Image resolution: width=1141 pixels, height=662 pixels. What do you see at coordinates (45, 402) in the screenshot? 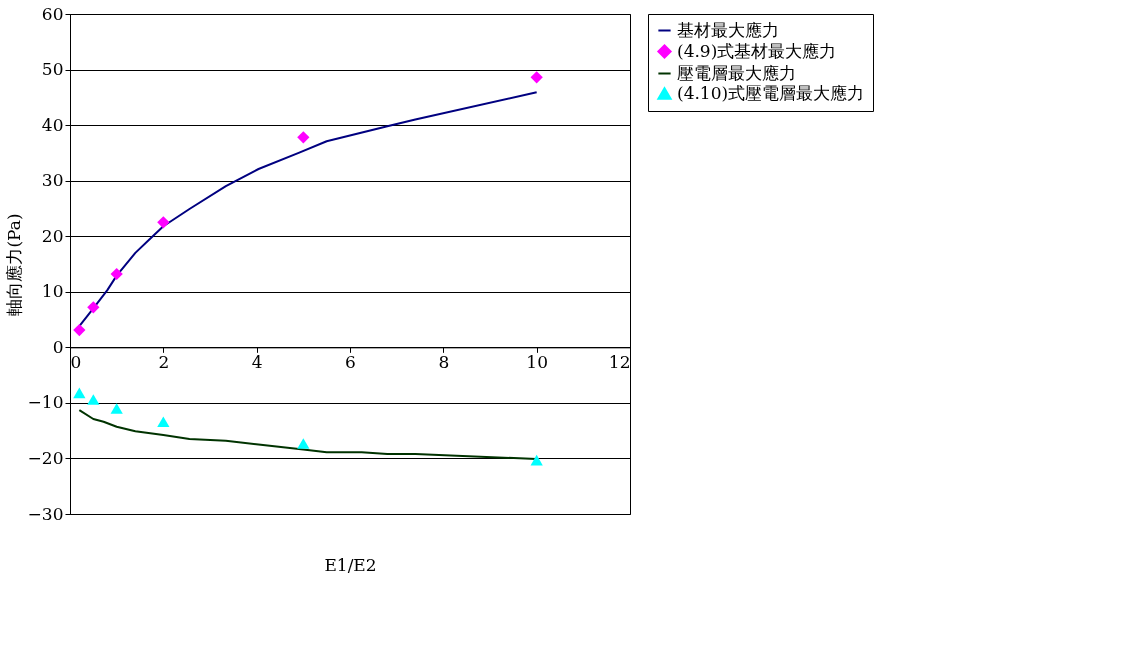
I see `y-tick-label: −10` at bounding box center [45, 402].